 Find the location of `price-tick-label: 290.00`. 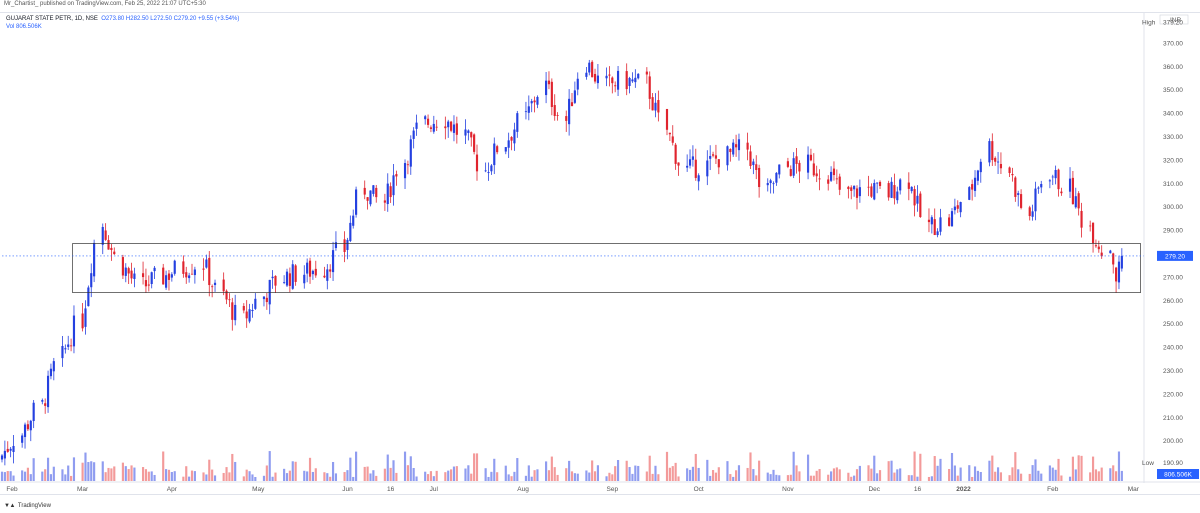

price-tick-label: 290.00 is located at coordinates (1173, 231).